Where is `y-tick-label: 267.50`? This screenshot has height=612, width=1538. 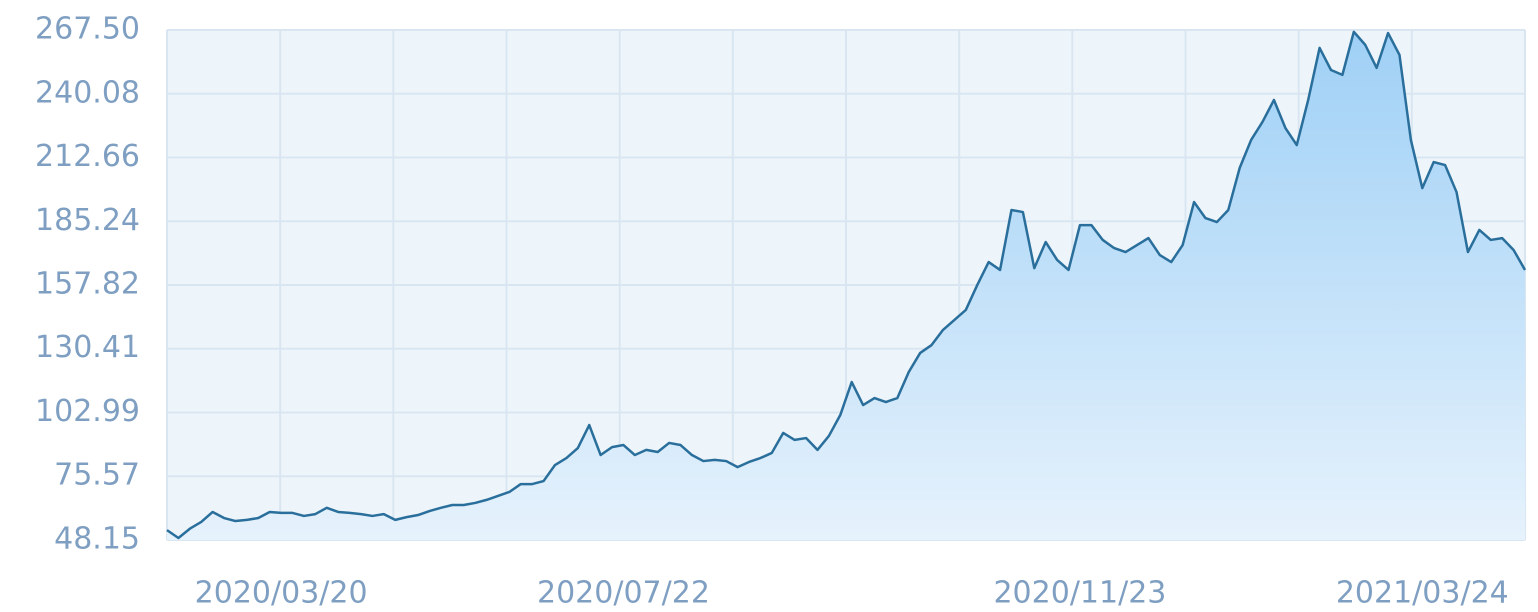 y-tick-label: 267.50 is located at coordinates (87, 29).